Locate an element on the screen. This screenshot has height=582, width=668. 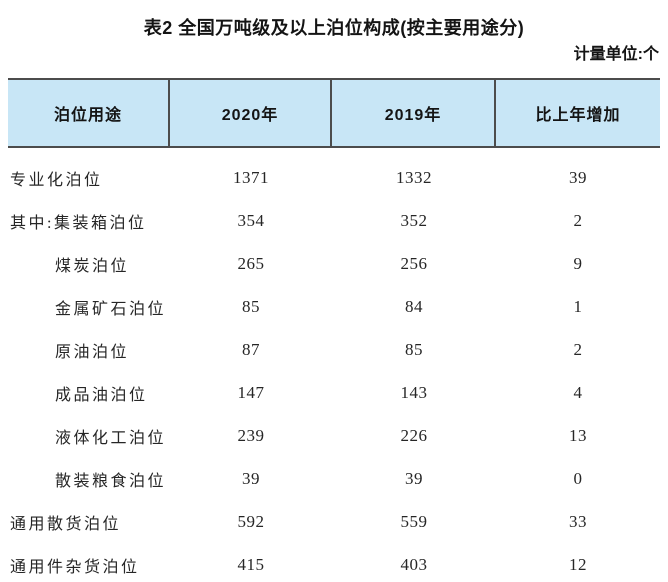
cell-2019: 226 is located at coordinates (414, 435).